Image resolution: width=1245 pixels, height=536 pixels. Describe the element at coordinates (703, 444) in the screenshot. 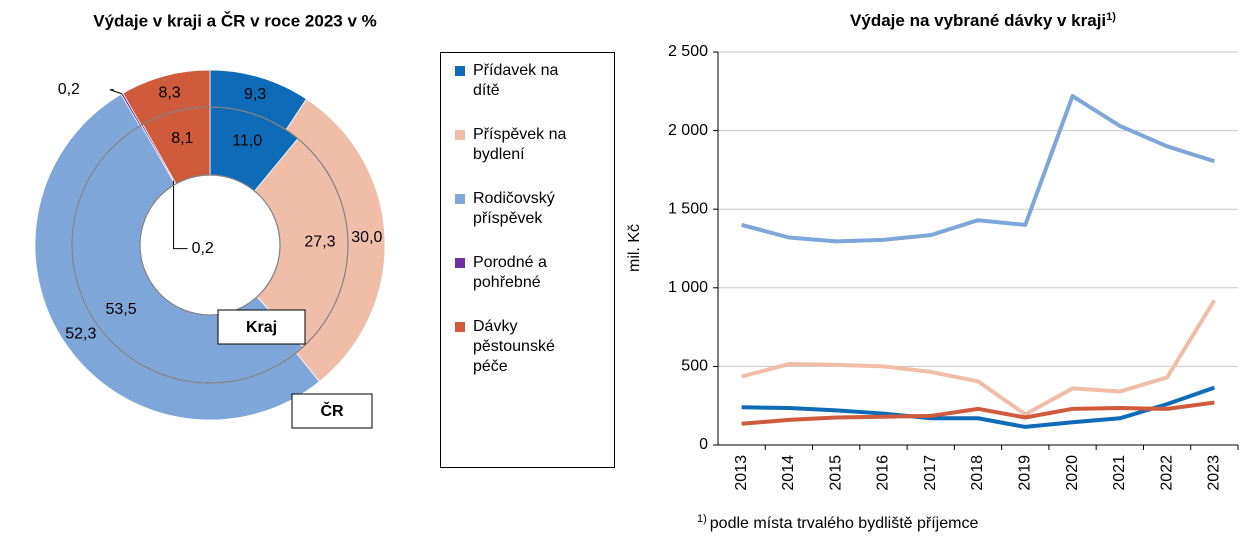

I see `y-tick-label: 0` at that location.